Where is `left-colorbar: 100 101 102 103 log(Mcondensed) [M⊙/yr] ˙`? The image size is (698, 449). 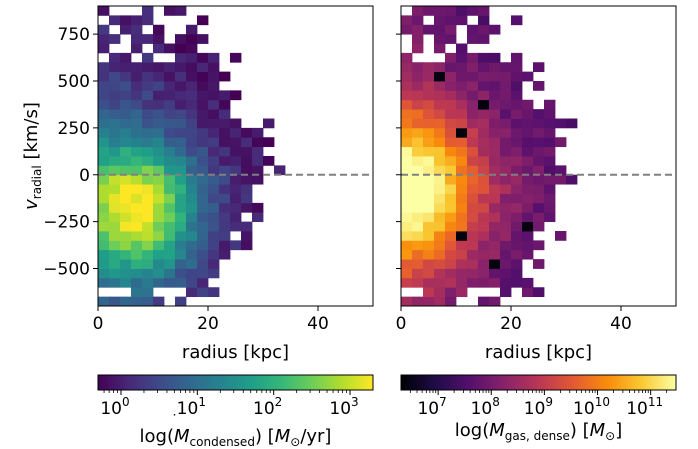 left-colorbar: 100 101 102 103 log(Mcondensed) [M⊙/yr] ˙ is located at coordinates (235, 411).